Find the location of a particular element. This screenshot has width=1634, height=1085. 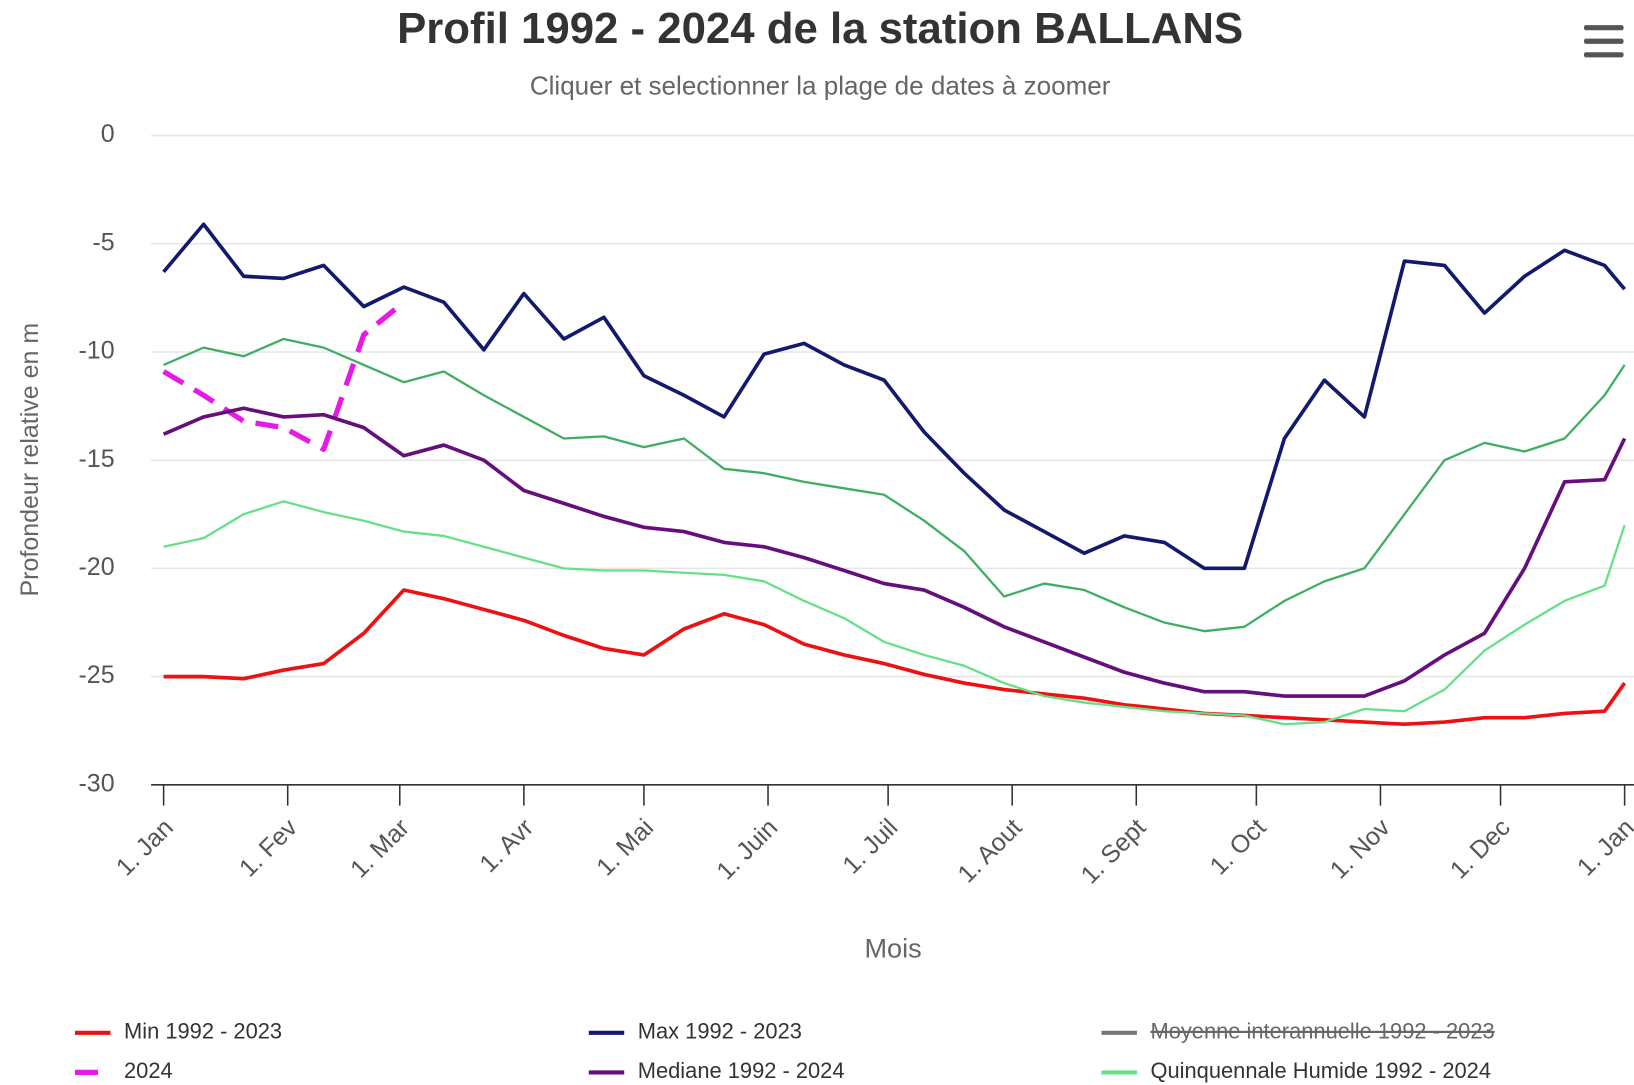

x-tick-label: 1. Nov is located at coordinates (1360, 848).